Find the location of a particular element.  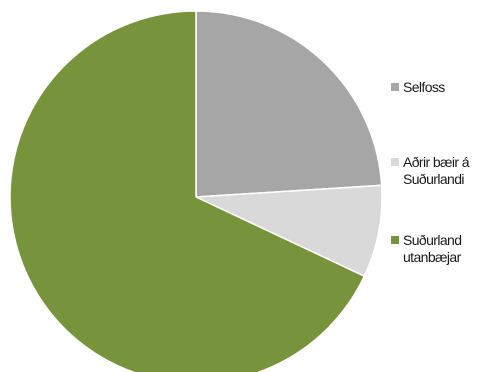

legend-swatch-selfoss is located at coordinates (395, 87).